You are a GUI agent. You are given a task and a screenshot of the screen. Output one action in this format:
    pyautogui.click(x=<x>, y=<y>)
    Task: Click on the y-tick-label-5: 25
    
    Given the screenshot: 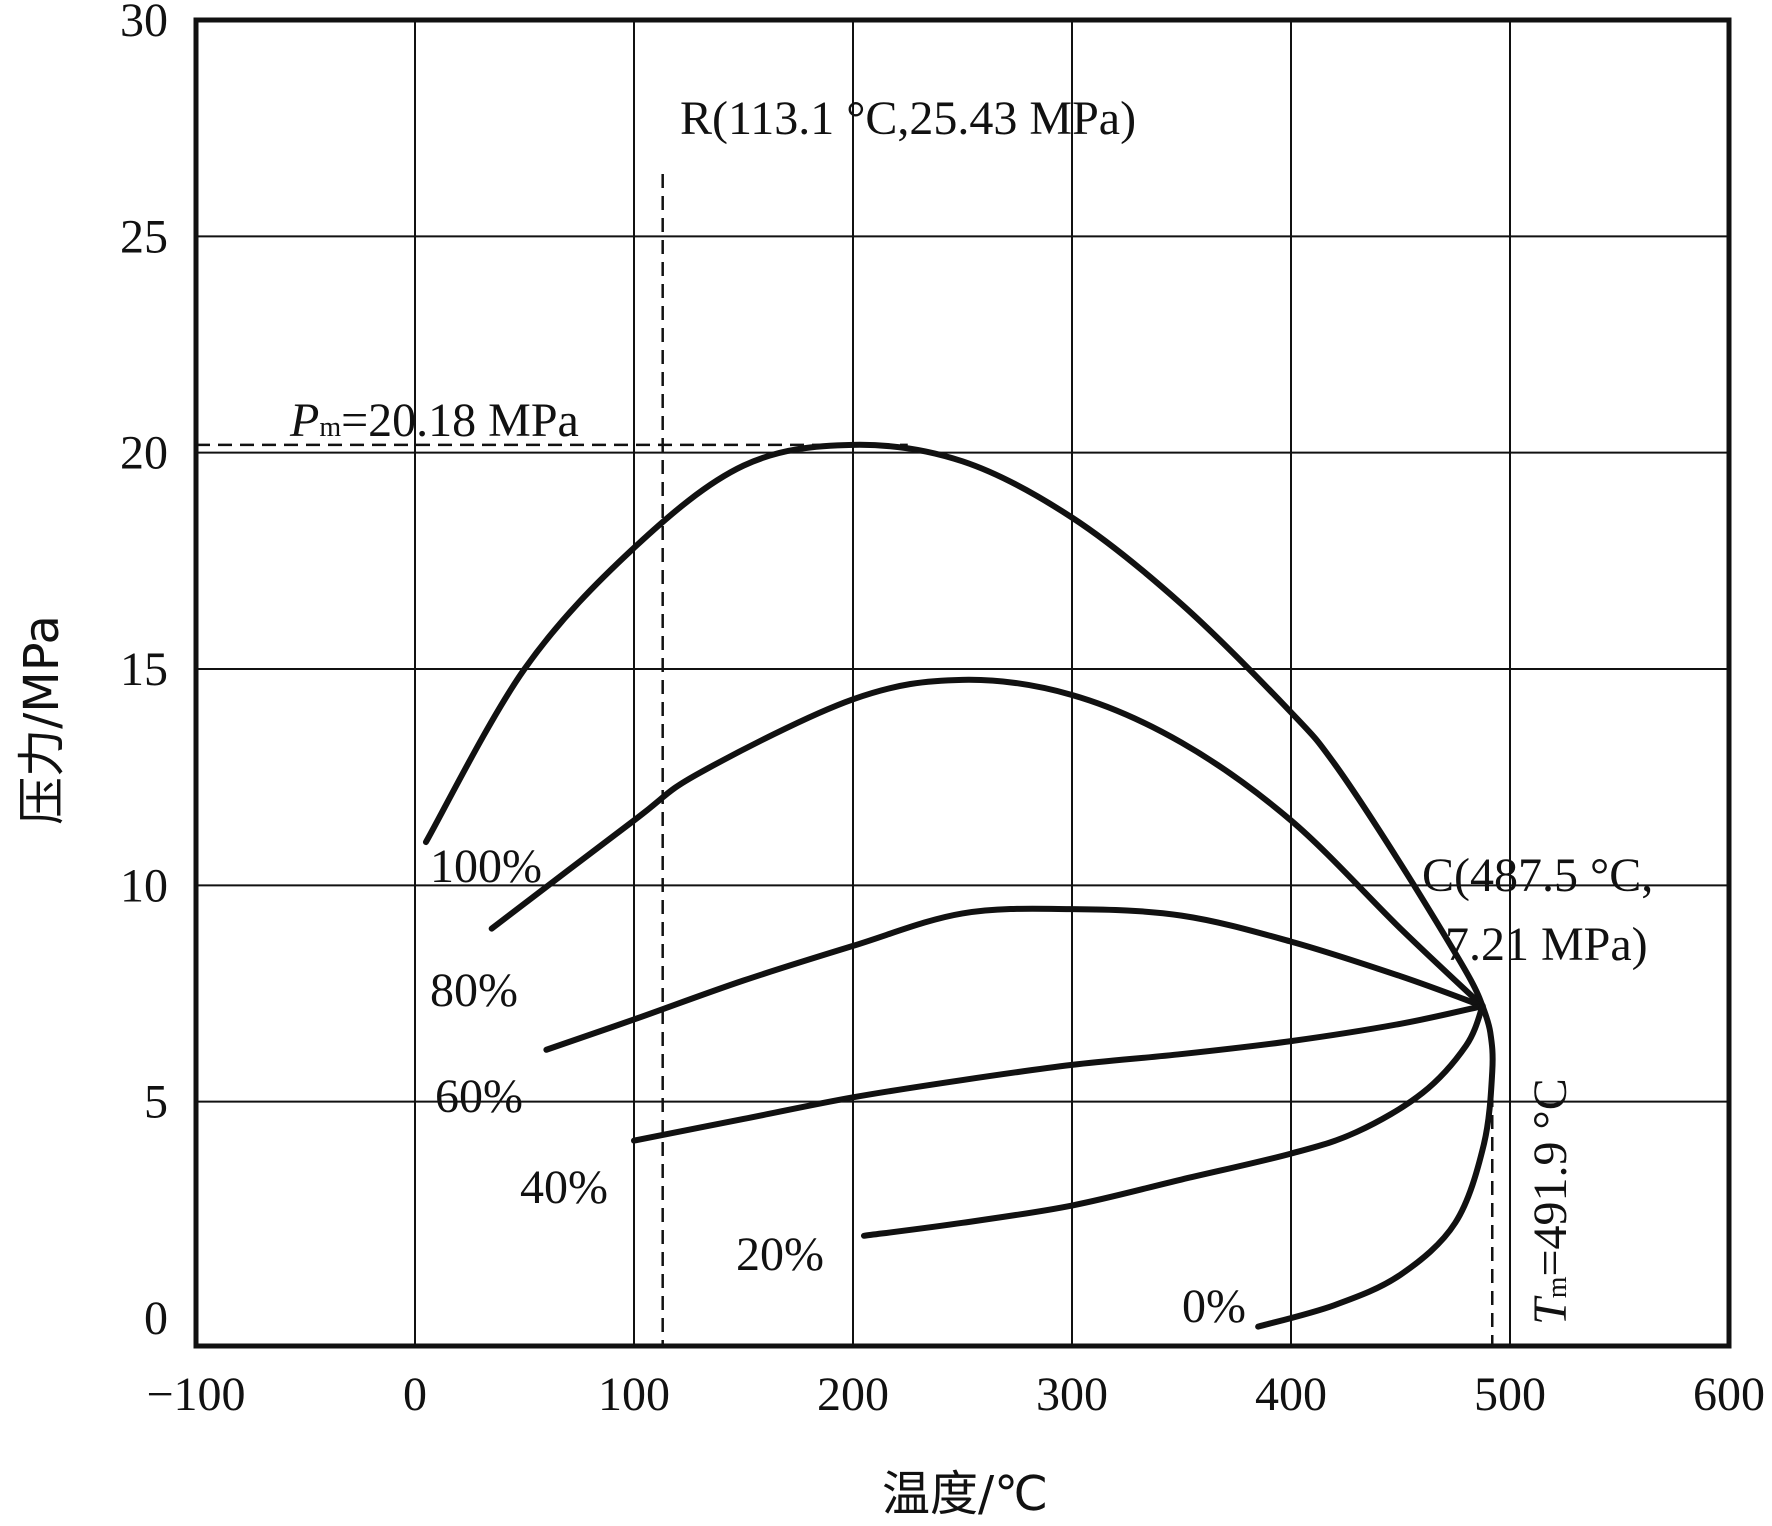 What is the action you would take?
    pyautogui.click(x=144, y=236)
    